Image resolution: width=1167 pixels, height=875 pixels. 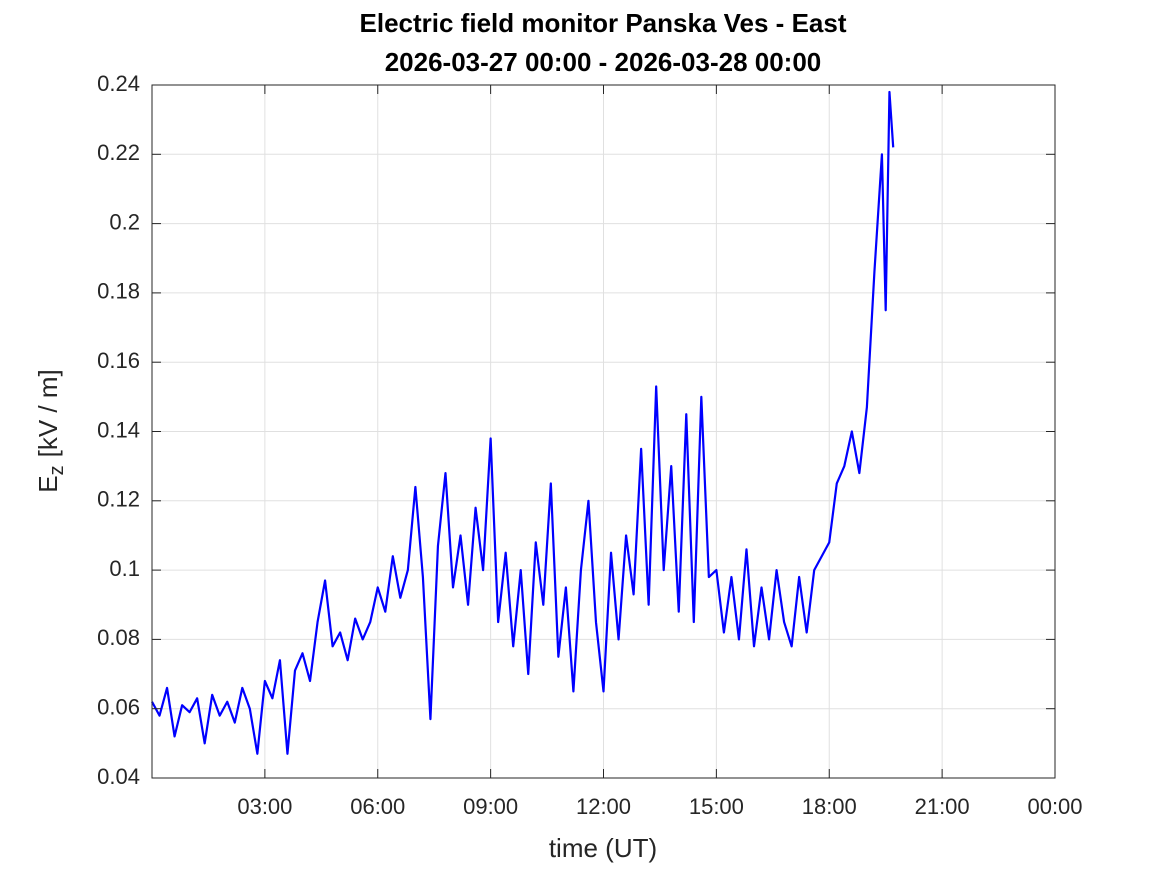 I want to click on y-tick-label: 0.06, so click(x=118, y=707).